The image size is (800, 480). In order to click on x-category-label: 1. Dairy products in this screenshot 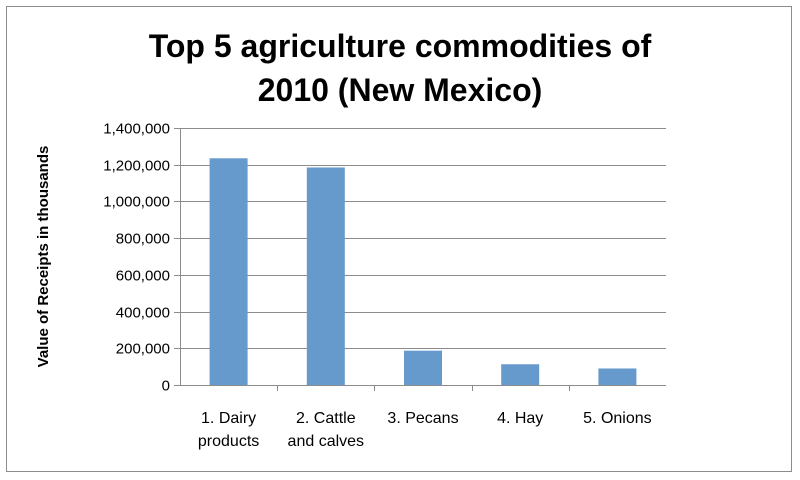, I will do `click(228, 430)`.